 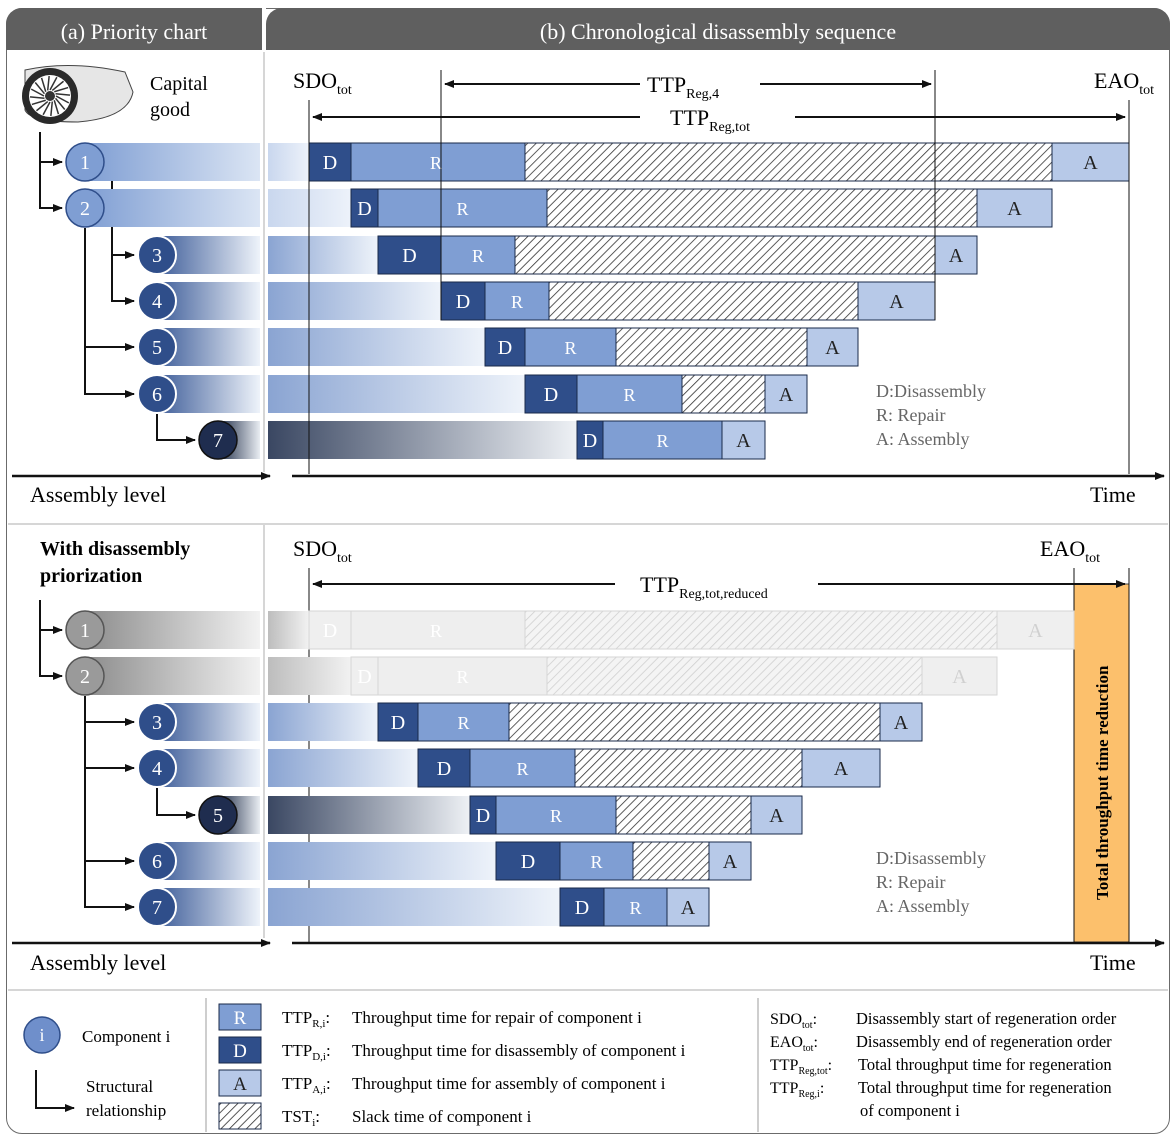 I want to click on reduction-bar, so click(x=1101, y=763).